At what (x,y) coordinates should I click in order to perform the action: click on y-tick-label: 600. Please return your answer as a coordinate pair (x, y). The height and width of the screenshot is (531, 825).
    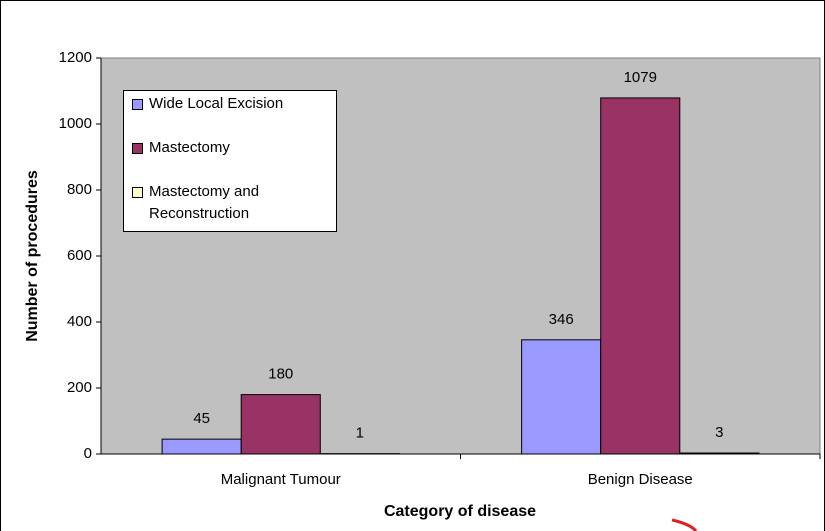
    Looking at the image, I should click on (79, 255).